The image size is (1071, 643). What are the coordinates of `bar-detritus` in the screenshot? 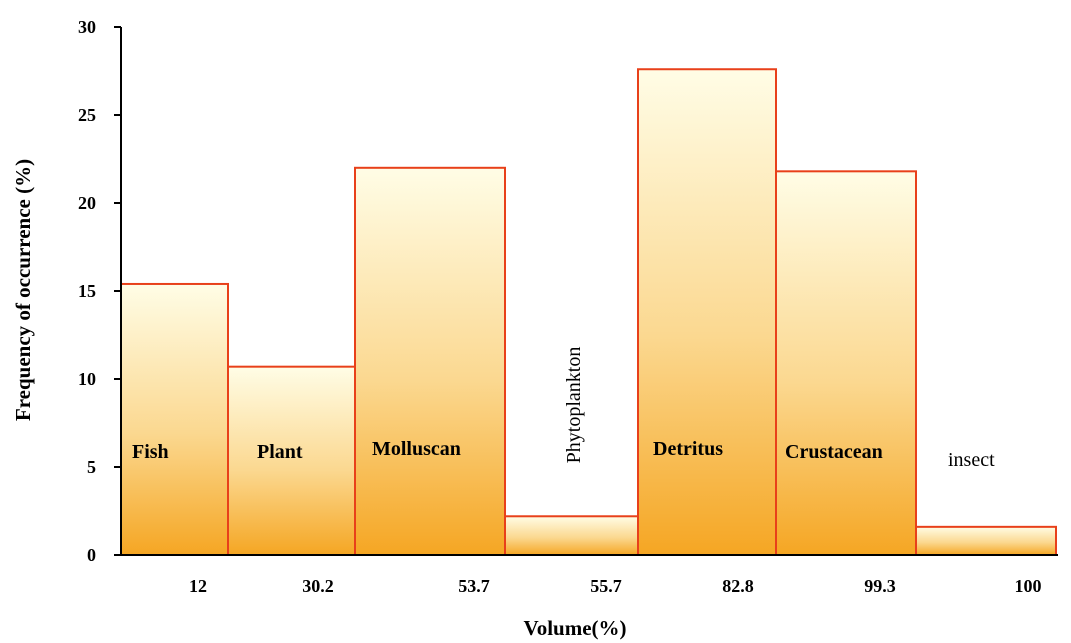 It's located at (707, 312).